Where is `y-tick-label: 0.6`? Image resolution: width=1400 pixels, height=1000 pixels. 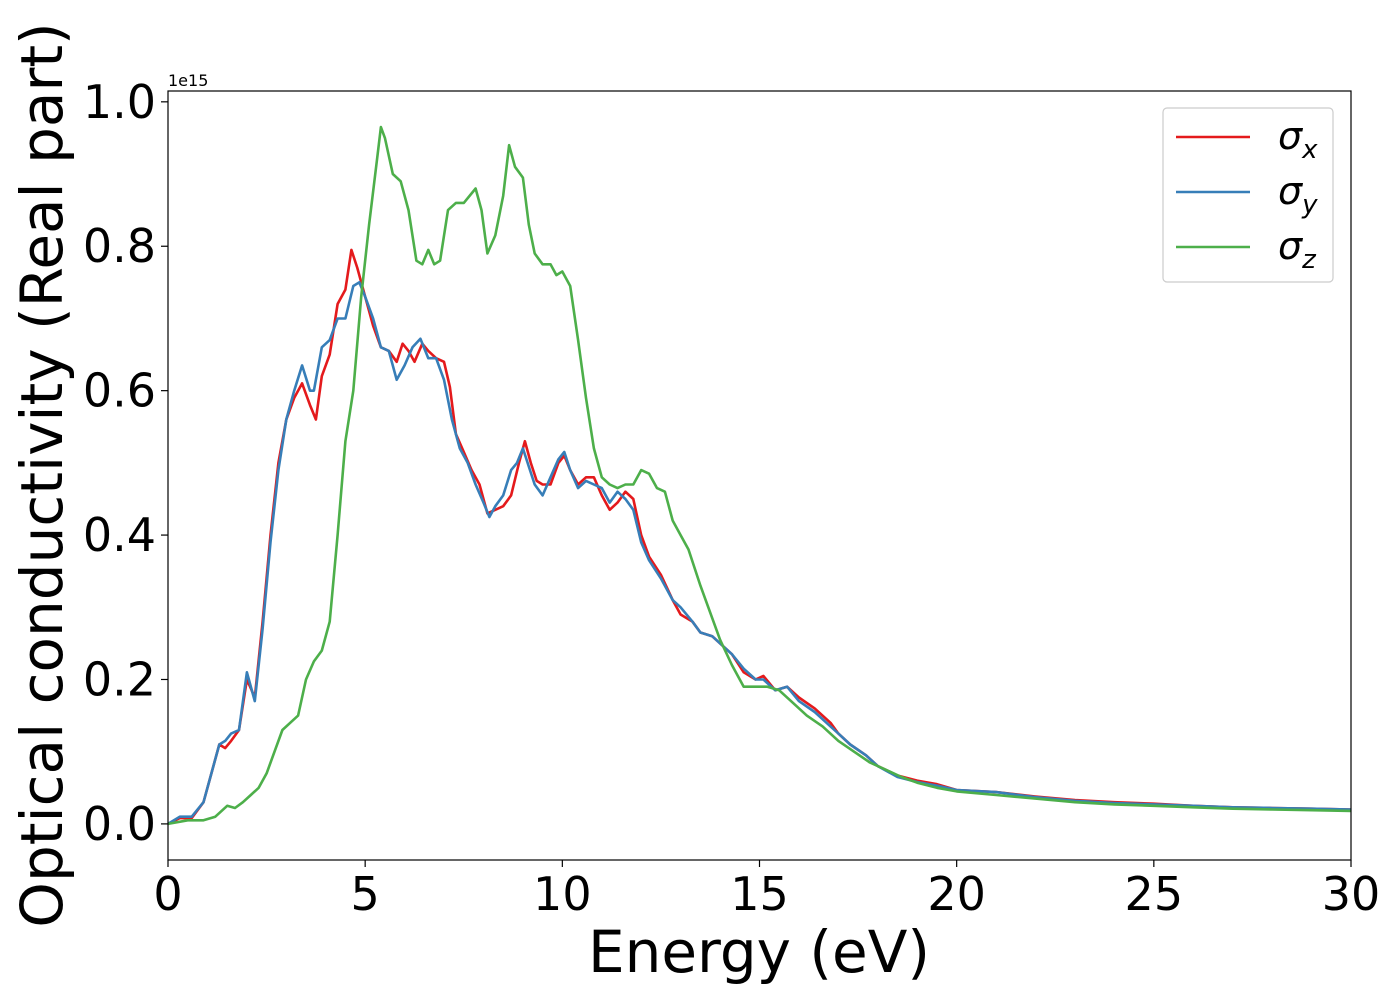
y-tick-label: 0.6 is located at coordinates (119, 391).